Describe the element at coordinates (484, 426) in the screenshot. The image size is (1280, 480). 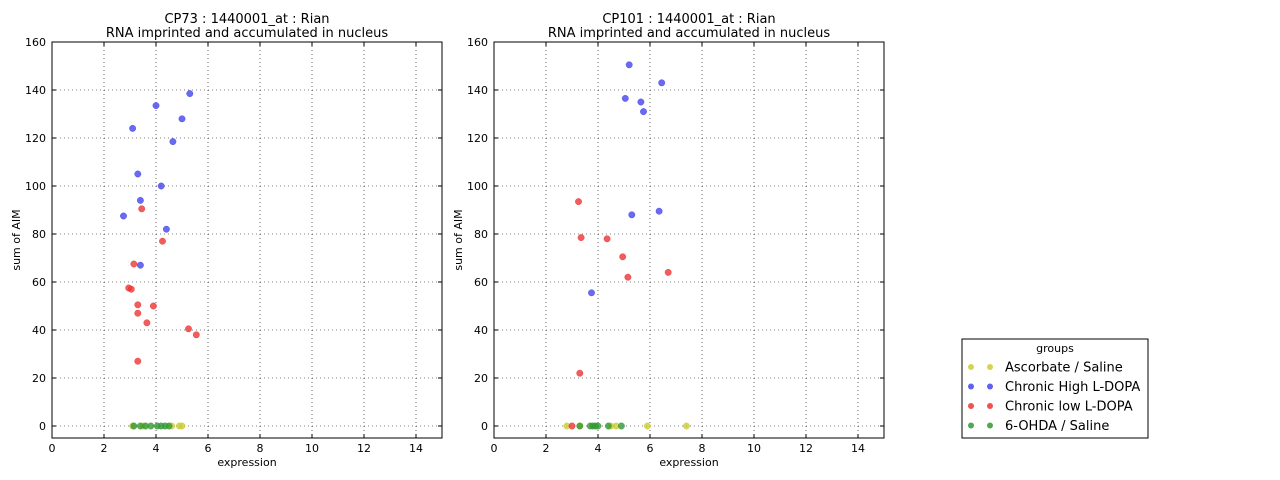
I see `y-tick-label: 0` at that location.